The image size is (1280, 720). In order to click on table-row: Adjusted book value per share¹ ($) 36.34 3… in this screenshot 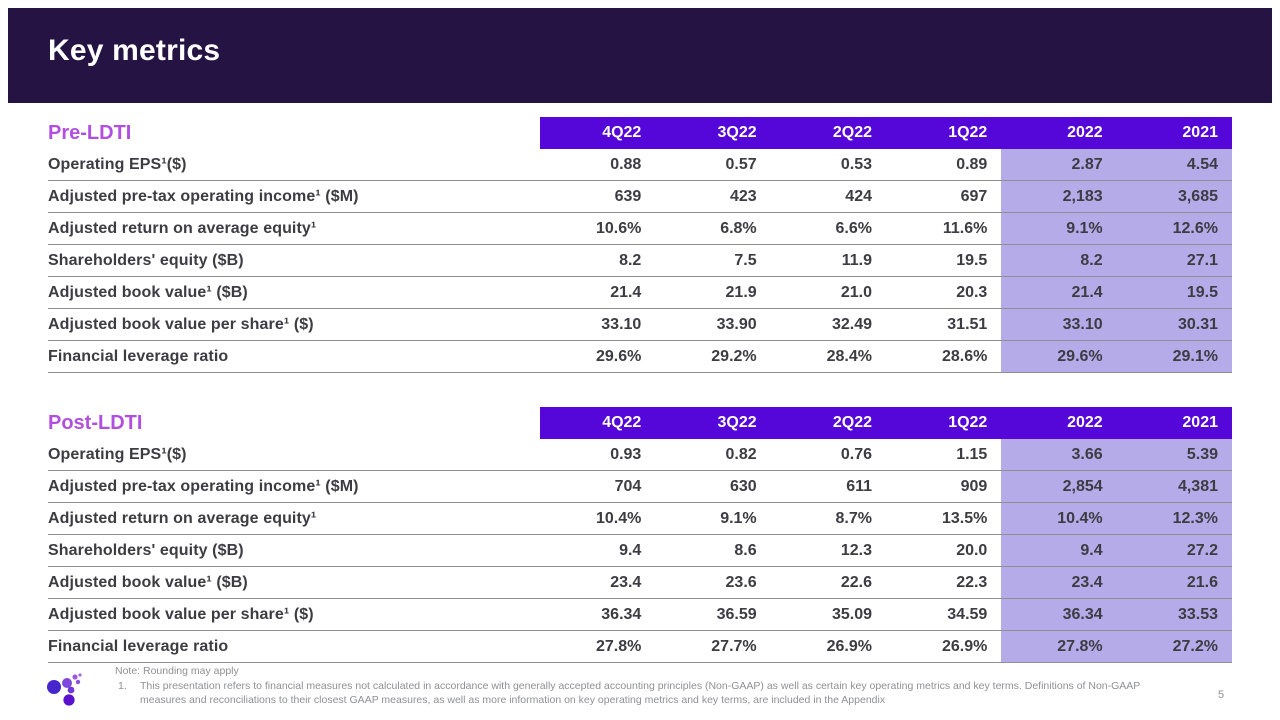, I will do `click(640, 615)`.